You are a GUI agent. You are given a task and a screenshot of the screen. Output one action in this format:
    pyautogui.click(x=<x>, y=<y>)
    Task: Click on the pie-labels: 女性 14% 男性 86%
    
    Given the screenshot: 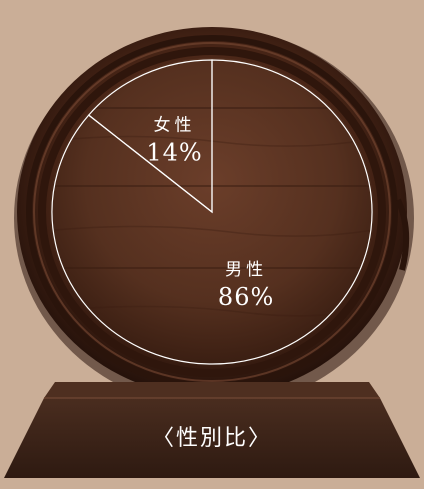 What is the action you would take?
    pyautogui.click(x=210, y=213)
    